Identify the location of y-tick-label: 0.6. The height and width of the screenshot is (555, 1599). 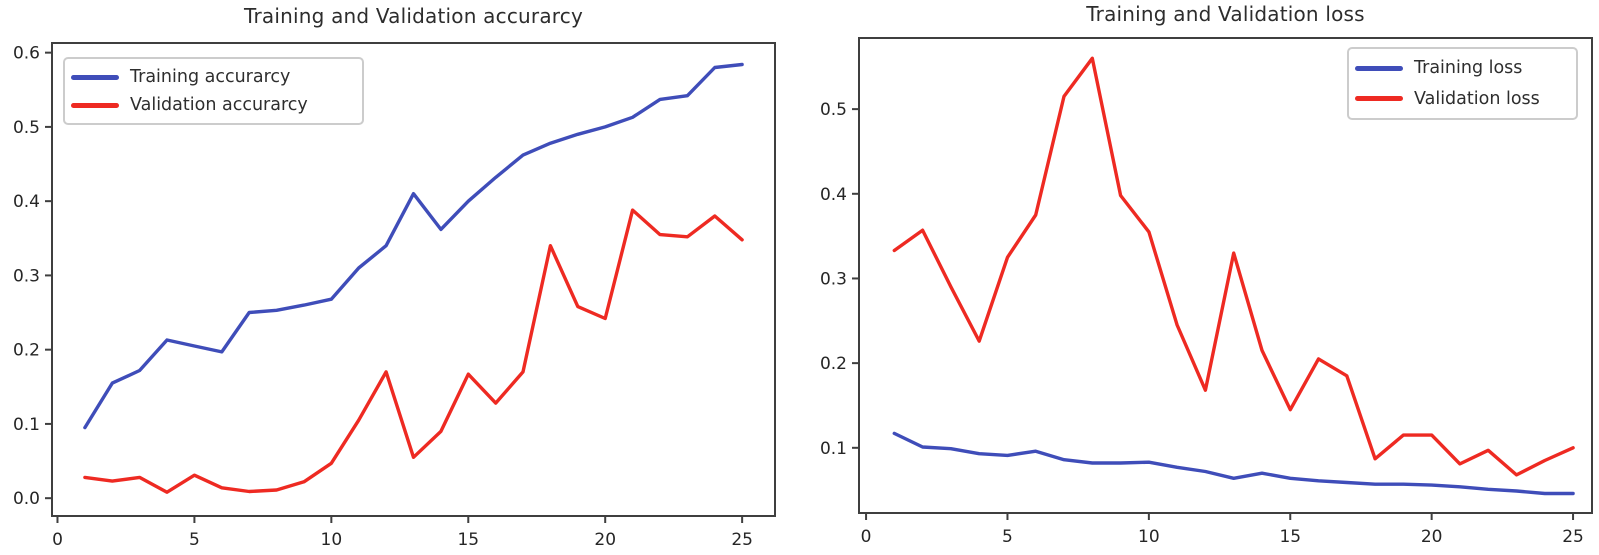
(26, 54).